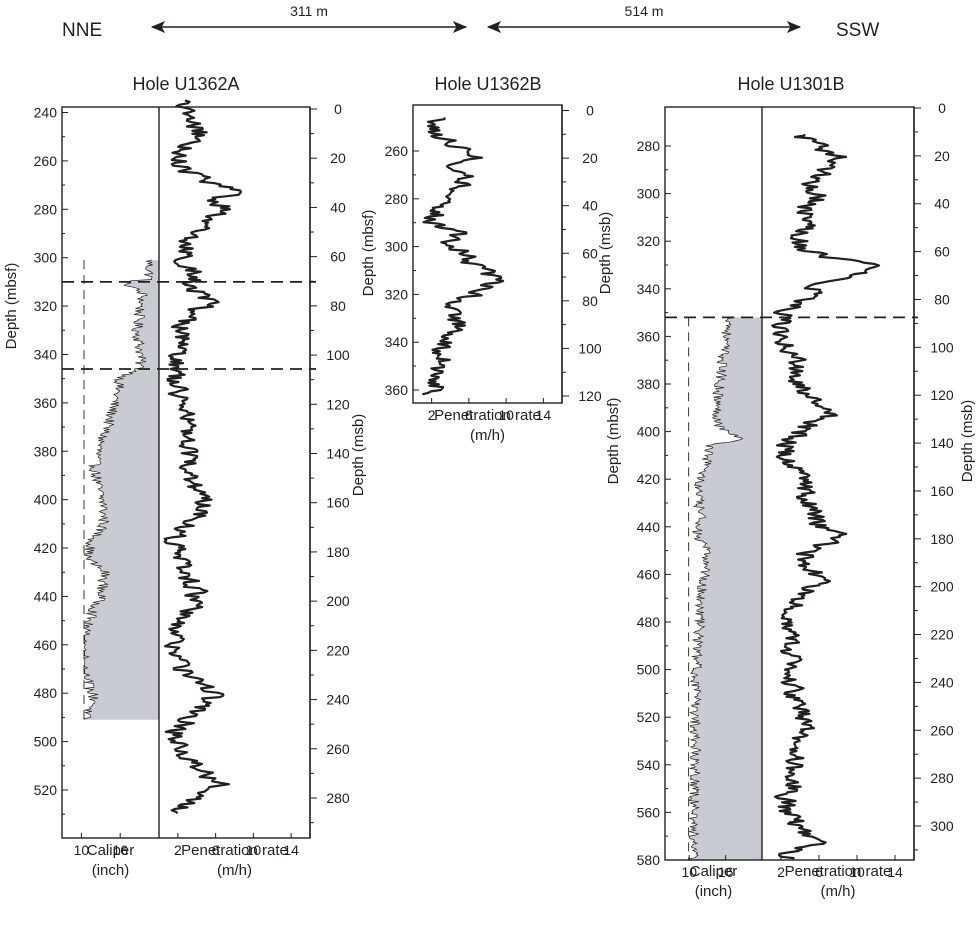 Image resolution: width=980 pixels, height=932 pixels. I want to click on distance-label-2: 514 m, so click(644, 11).